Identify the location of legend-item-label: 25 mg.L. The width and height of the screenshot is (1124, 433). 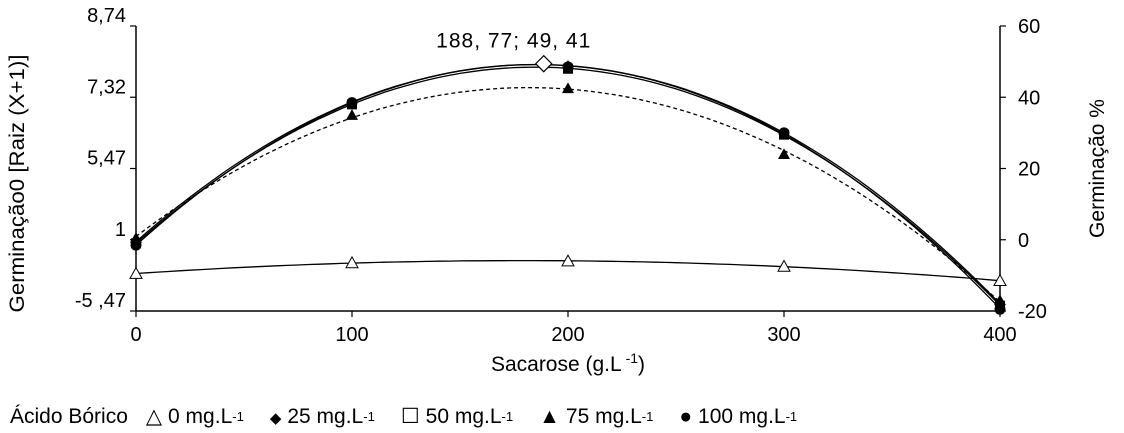
(325, 416).